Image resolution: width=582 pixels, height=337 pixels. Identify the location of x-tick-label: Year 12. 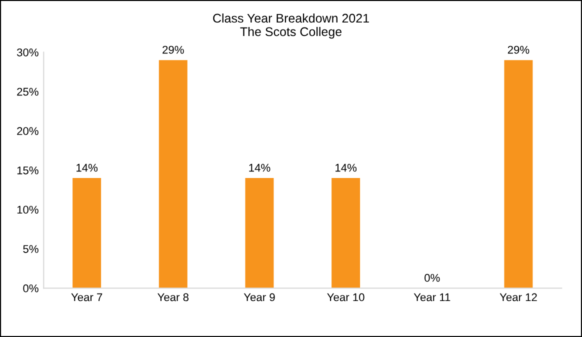
(518, 297).